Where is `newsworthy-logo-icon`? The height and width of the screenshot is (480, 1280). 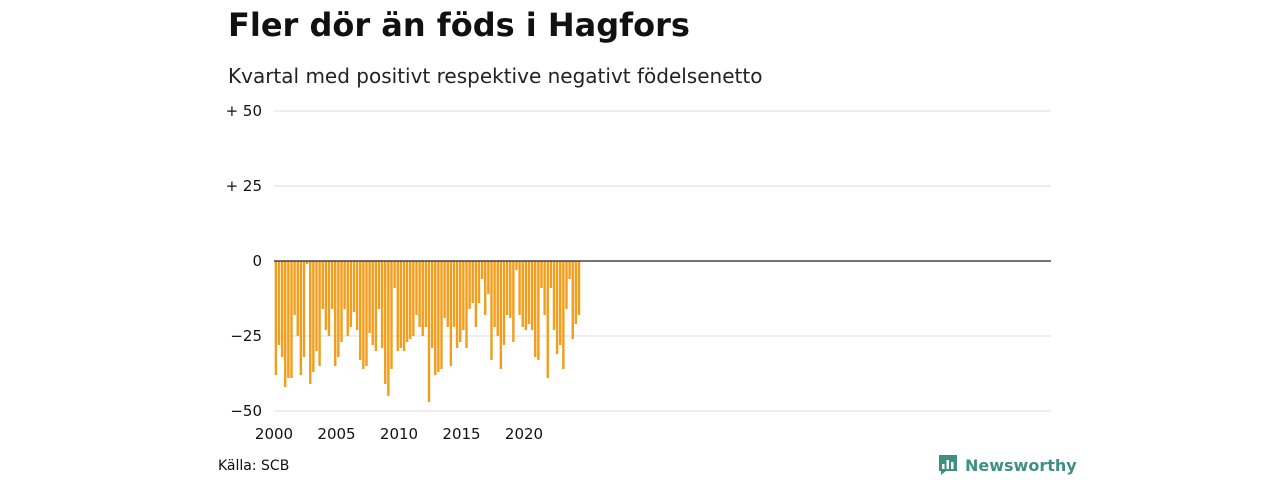
newsworthy-logo-icon is located at coordinates (948, 465).